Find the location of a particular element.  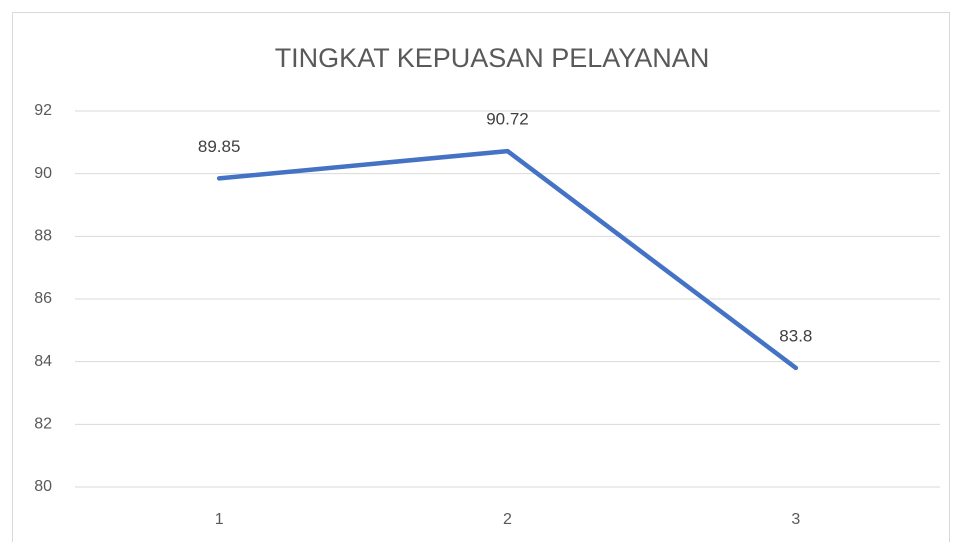

y-tick-label: 84 is located at coordinates (43, 361).